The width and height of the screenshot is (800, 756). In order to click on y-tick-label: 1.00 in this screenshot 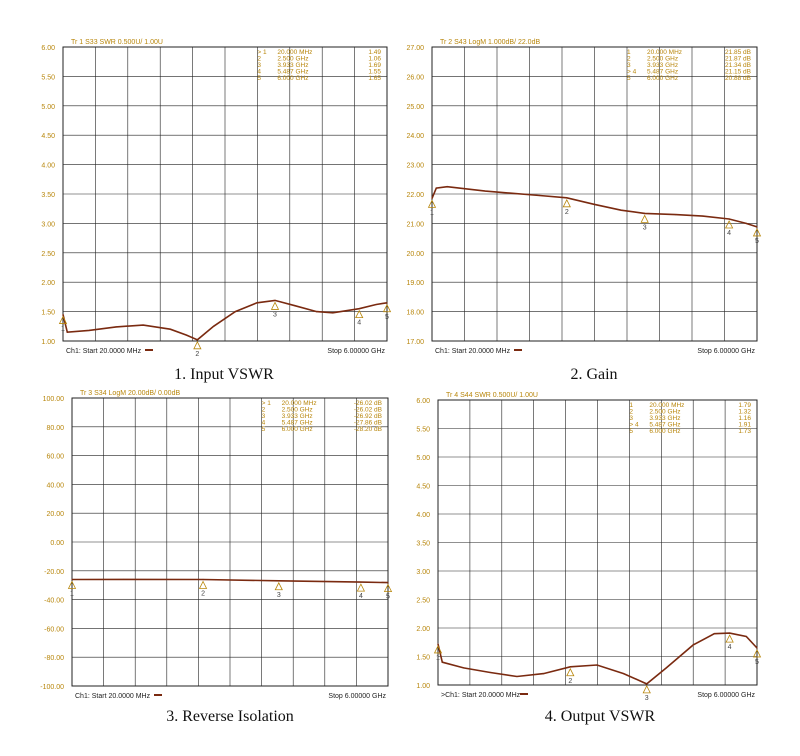, I will do `click(48, 342)`.